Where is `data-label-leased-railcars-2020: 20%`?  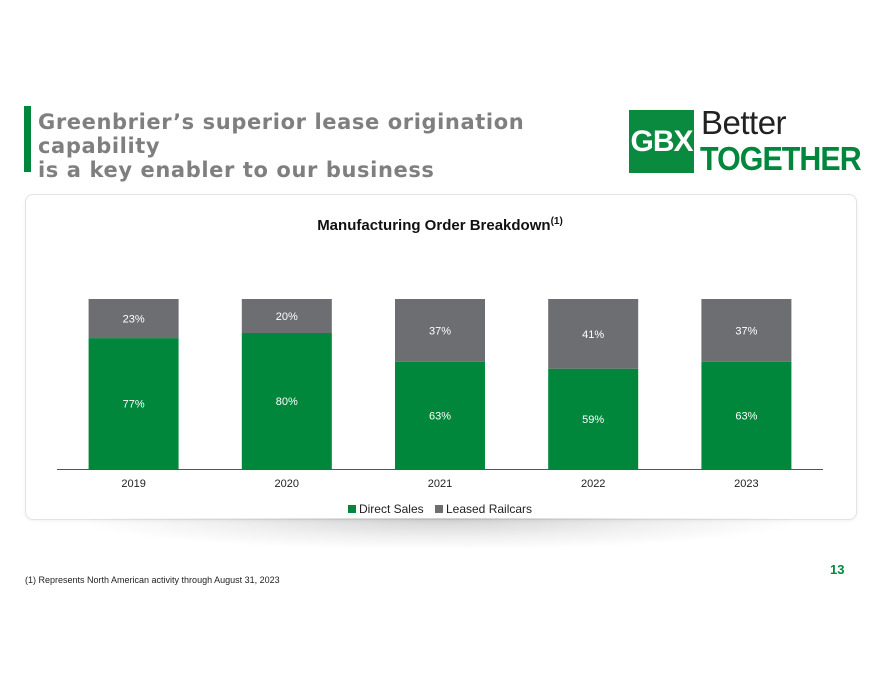
data-label-leased-railcars-2020: 20% is located at coordinates (287, 317).